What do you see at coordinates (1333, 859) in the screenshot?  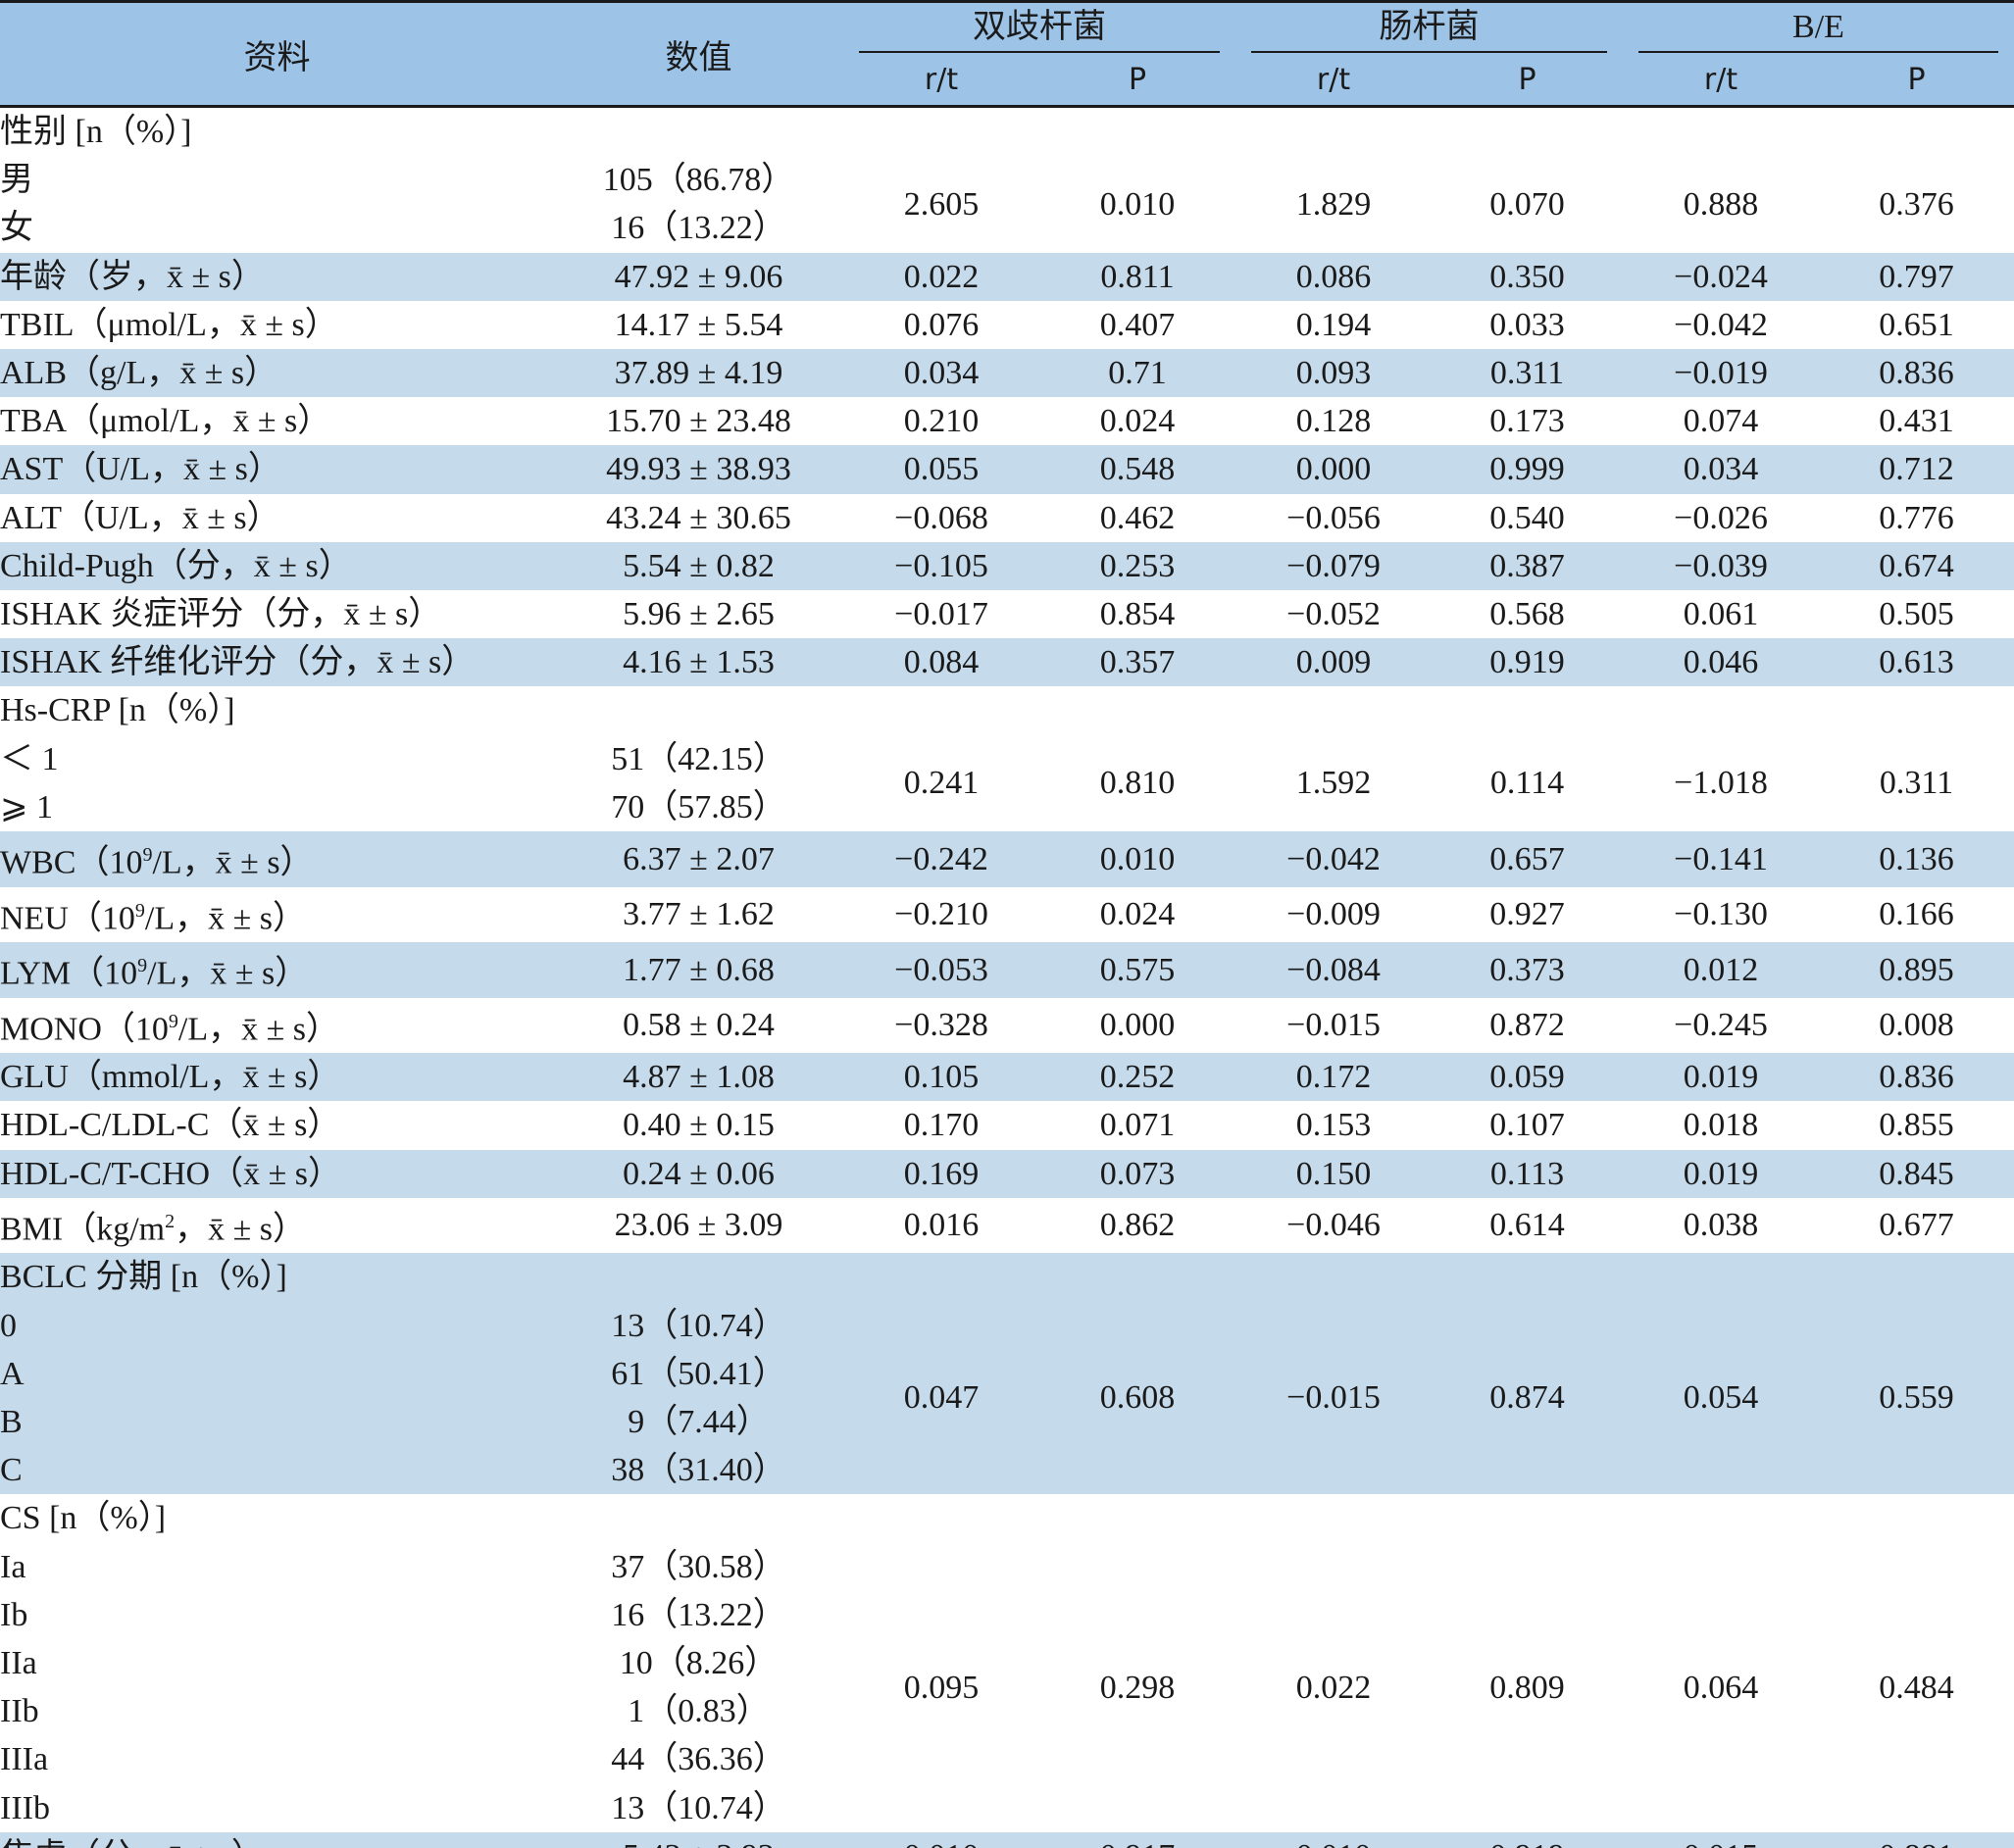 I see `stat-cell: −0.042` at bounding box center [1333, 859].